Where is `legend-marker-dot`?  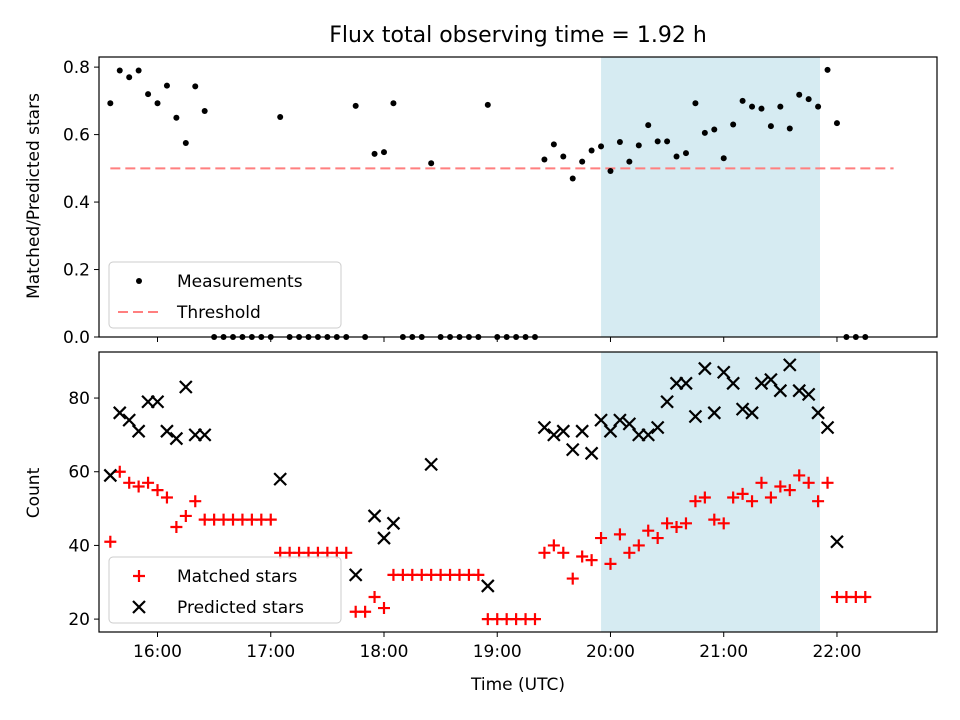 legend-marker-dot is located at coordinates (139, 281).